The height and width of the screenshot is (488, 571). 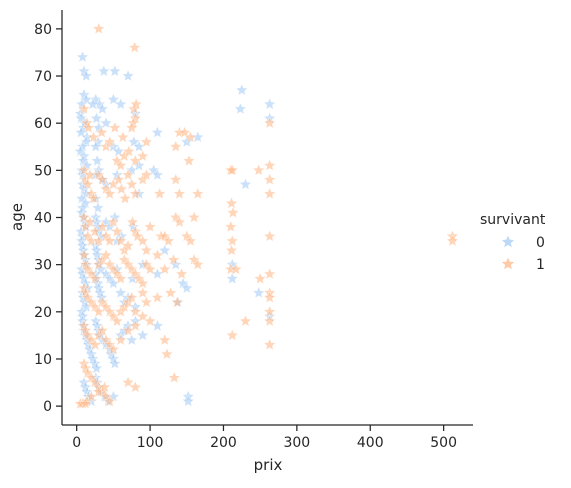 I want to click on x-axis-label: prix, so click(x=268, y=465).